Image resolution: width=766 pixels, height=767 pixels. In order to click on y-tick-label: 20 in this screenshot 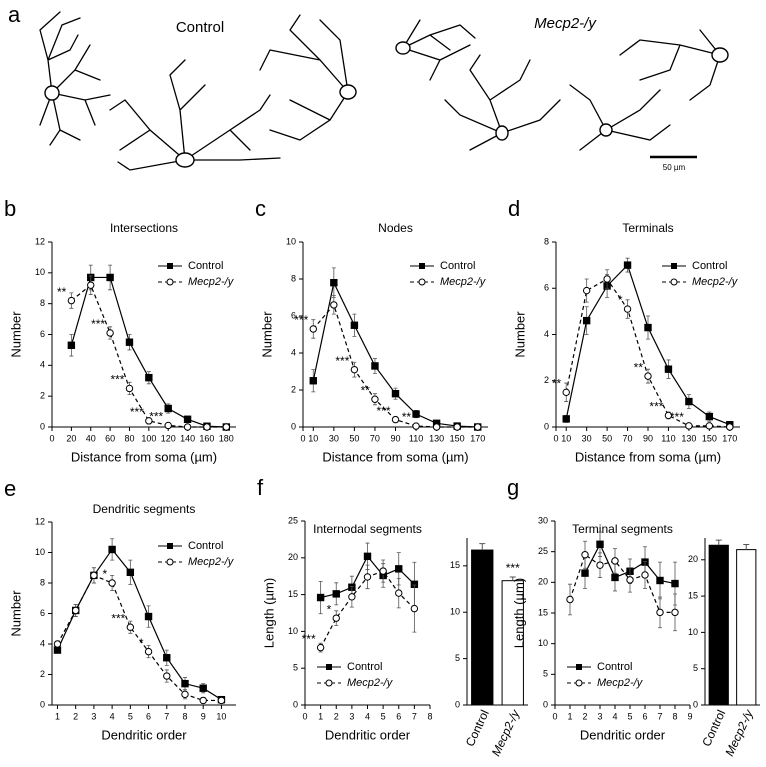, I will do `click(693, 559)`.